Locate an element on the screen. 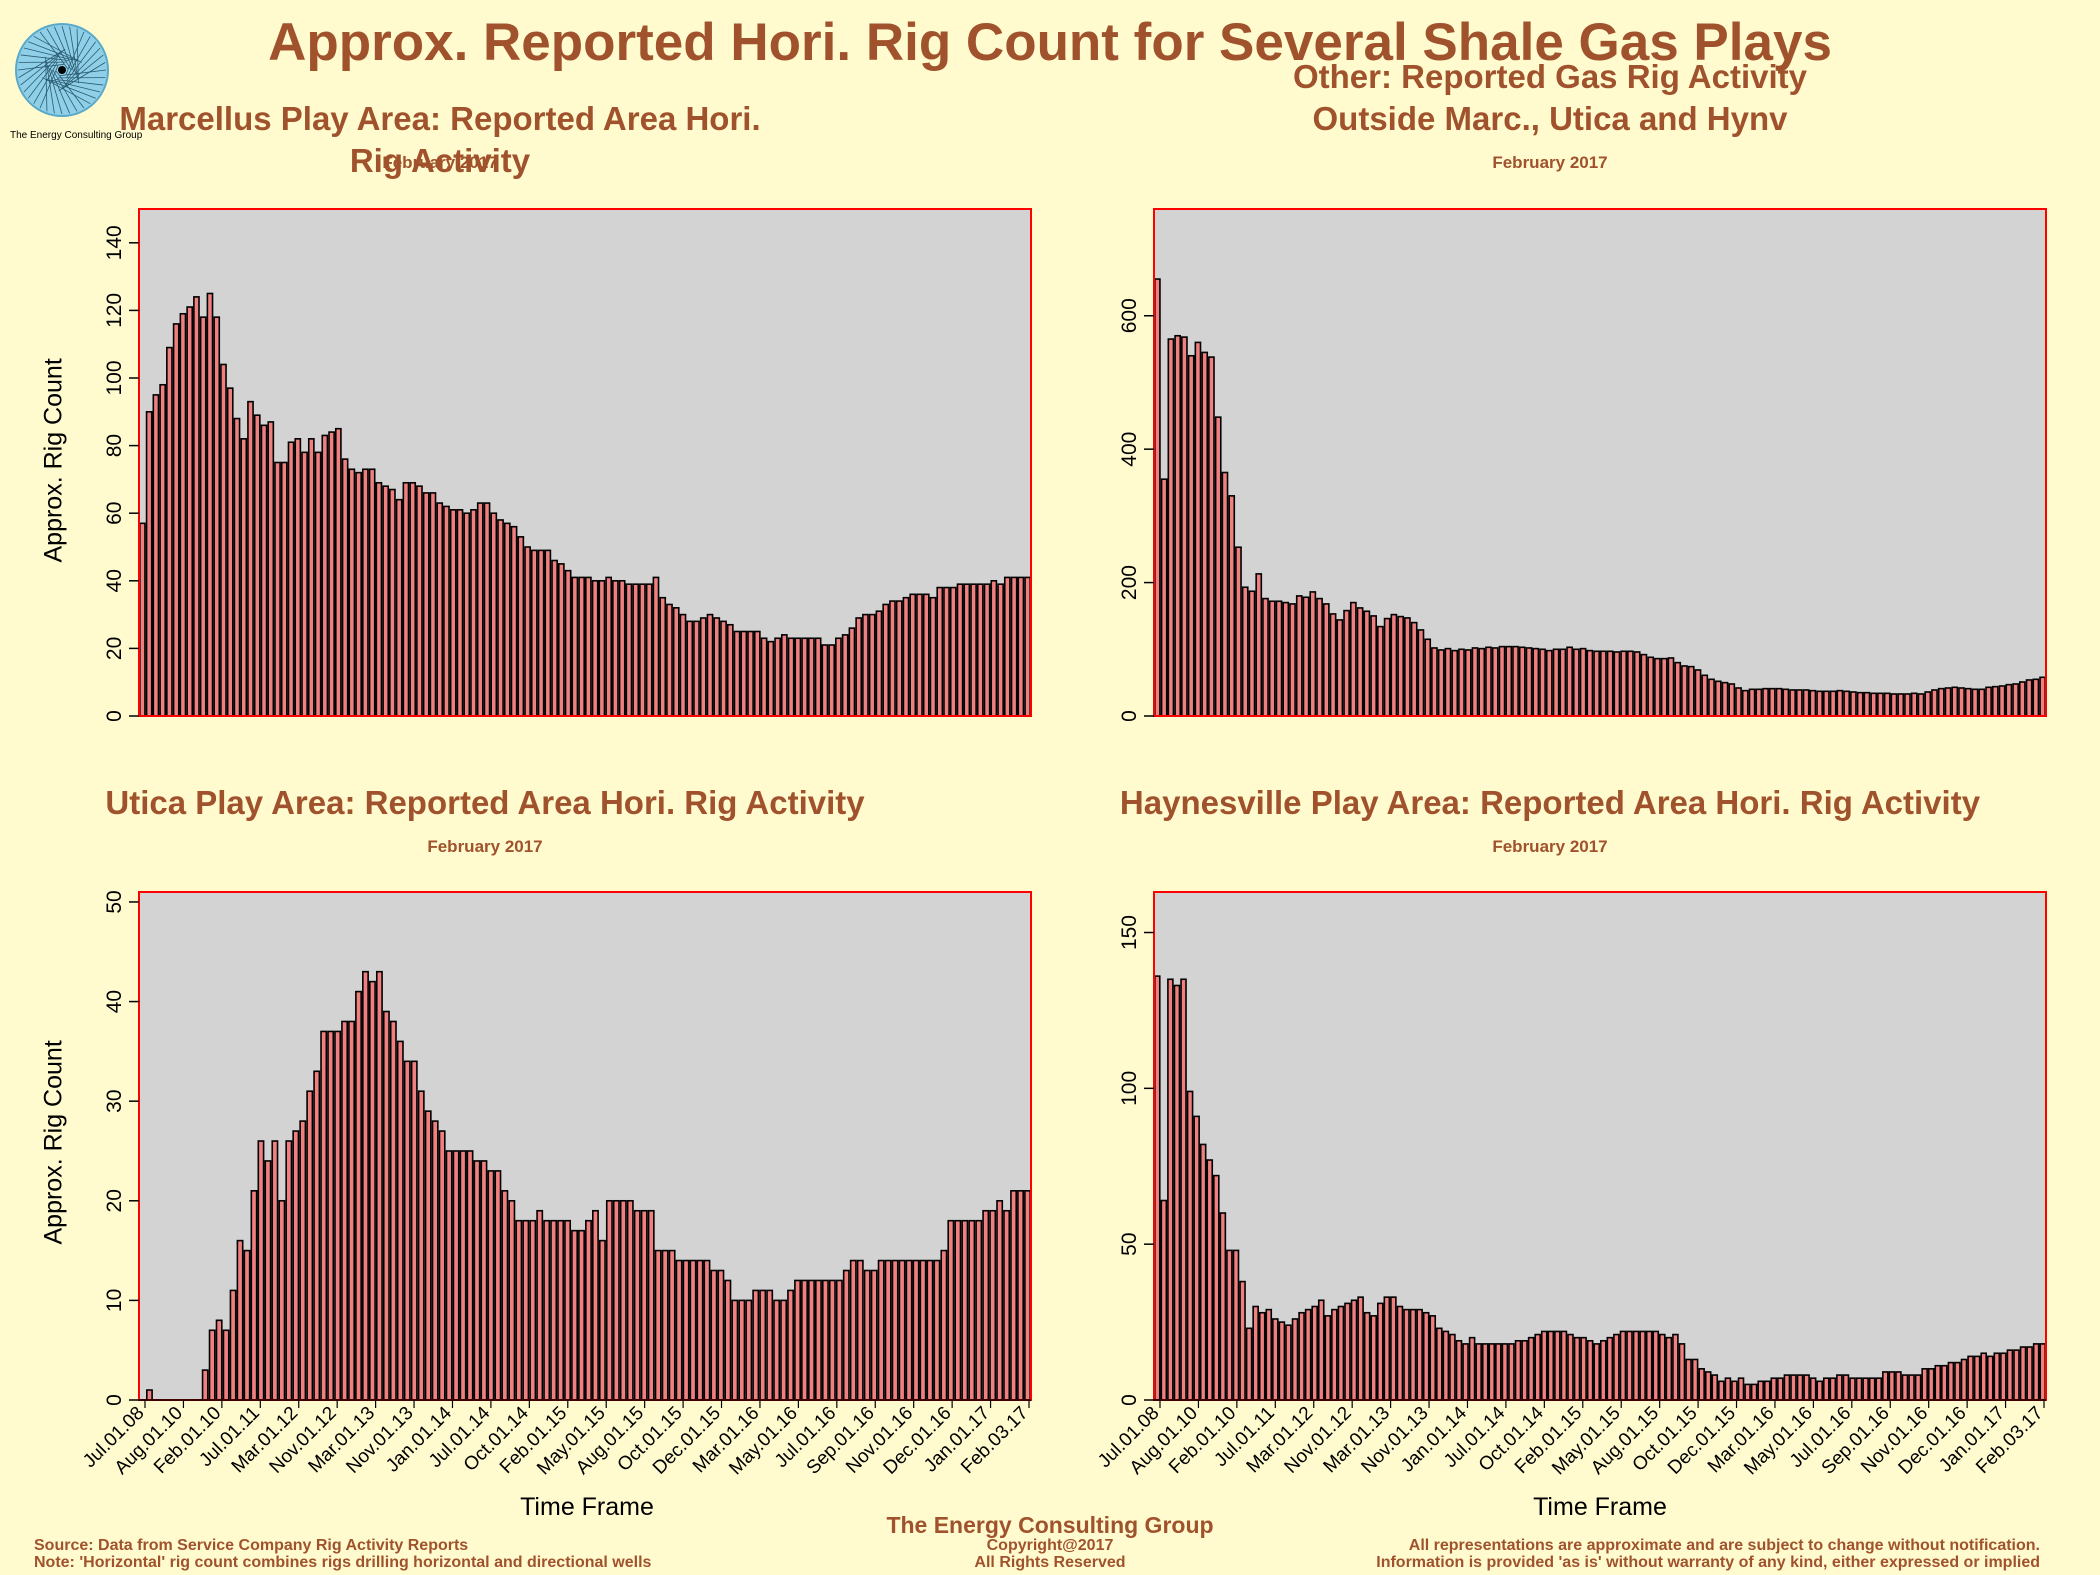  x-tick-label: Dec.01.16 is located at coordinates (1933, 1441).